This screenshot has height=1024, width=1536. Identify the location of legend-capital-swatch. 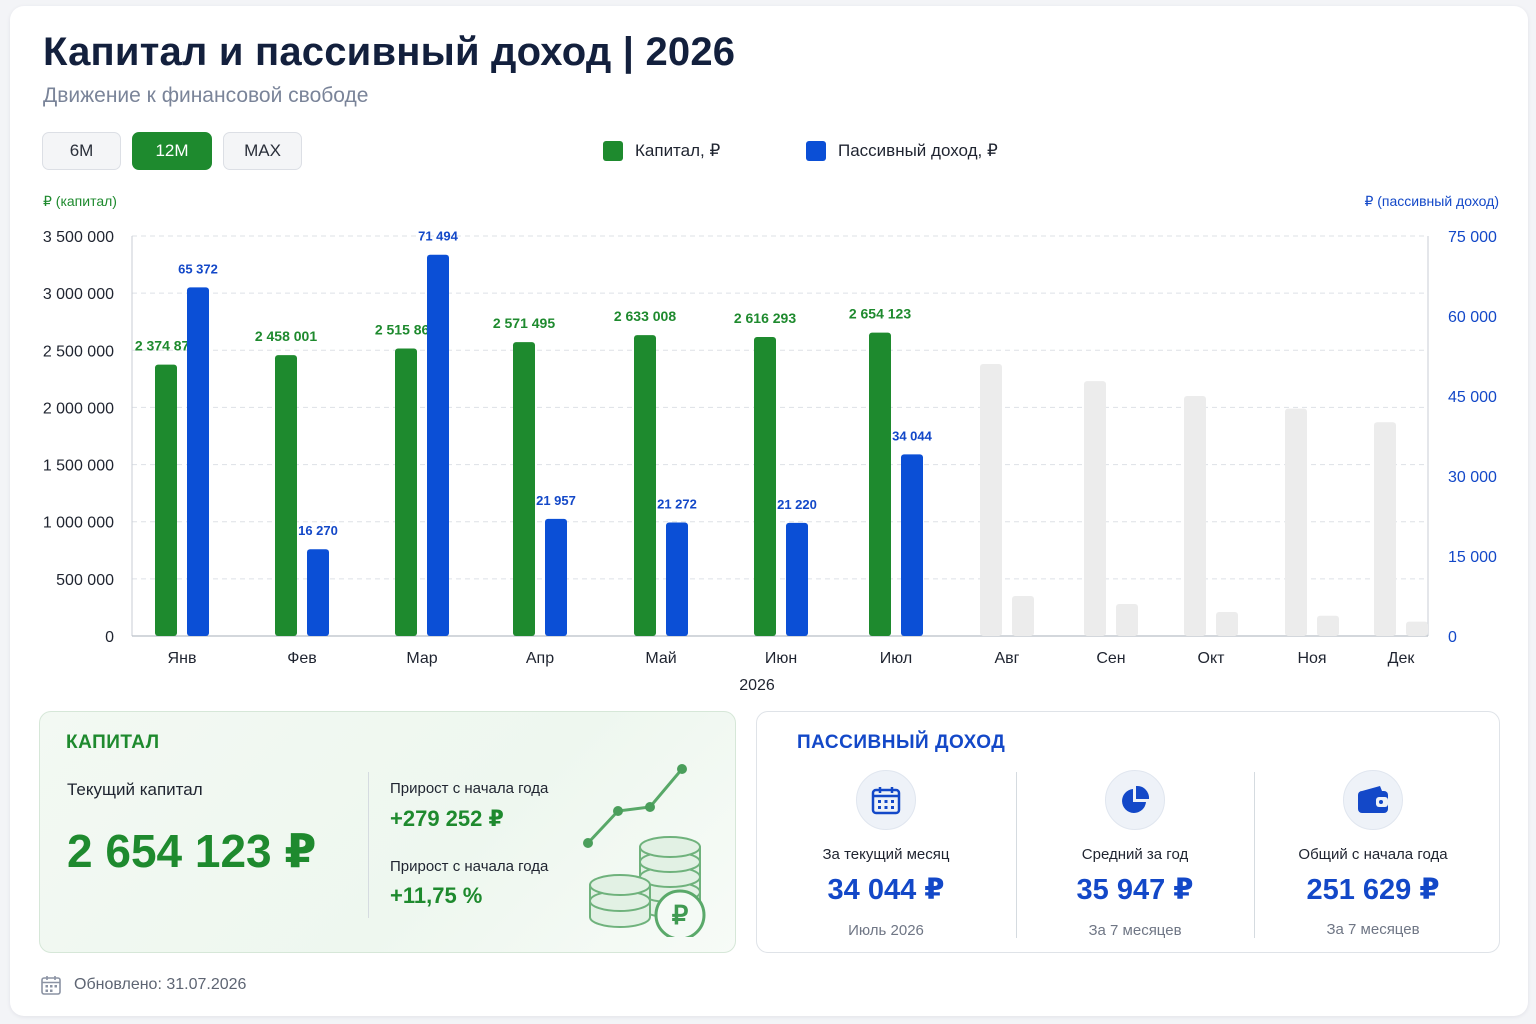
(613, 151).